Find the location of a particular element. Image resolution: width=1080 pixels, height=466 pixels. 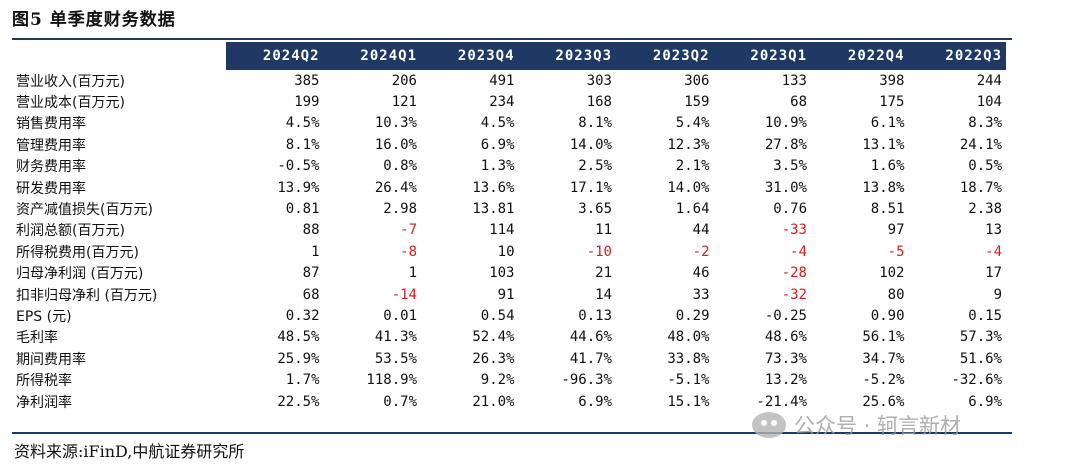

table-cell: 0.01 is located at coordinates (400, 315).